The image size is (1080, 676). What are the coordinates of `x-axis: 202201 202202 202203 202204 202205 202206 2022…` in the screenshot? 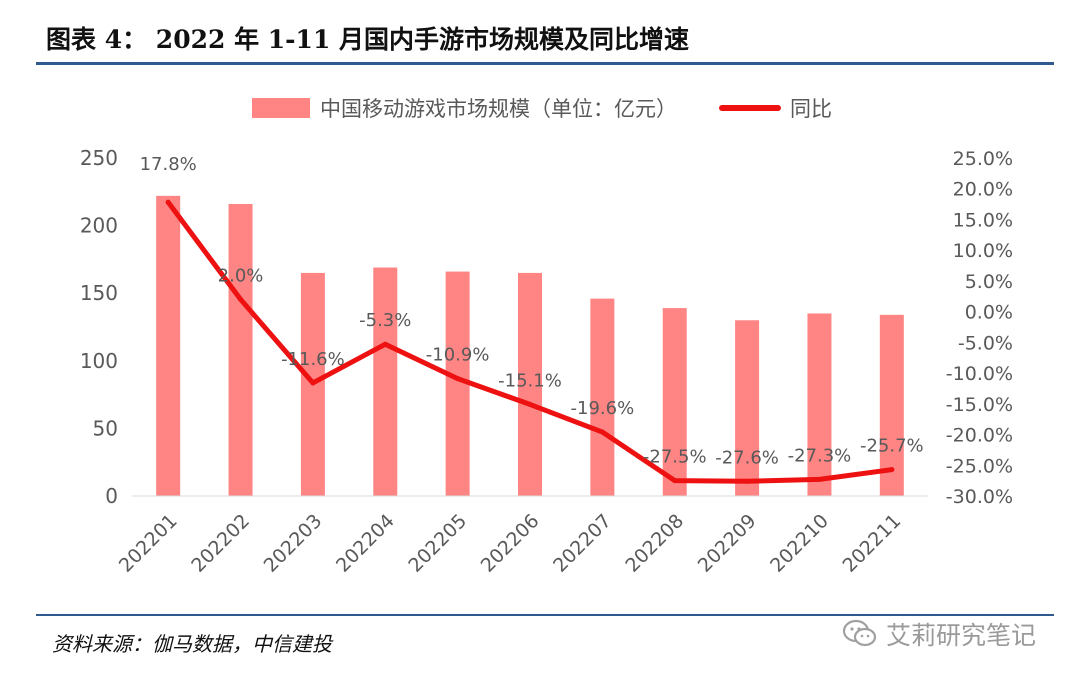 It's located at (510, 543).